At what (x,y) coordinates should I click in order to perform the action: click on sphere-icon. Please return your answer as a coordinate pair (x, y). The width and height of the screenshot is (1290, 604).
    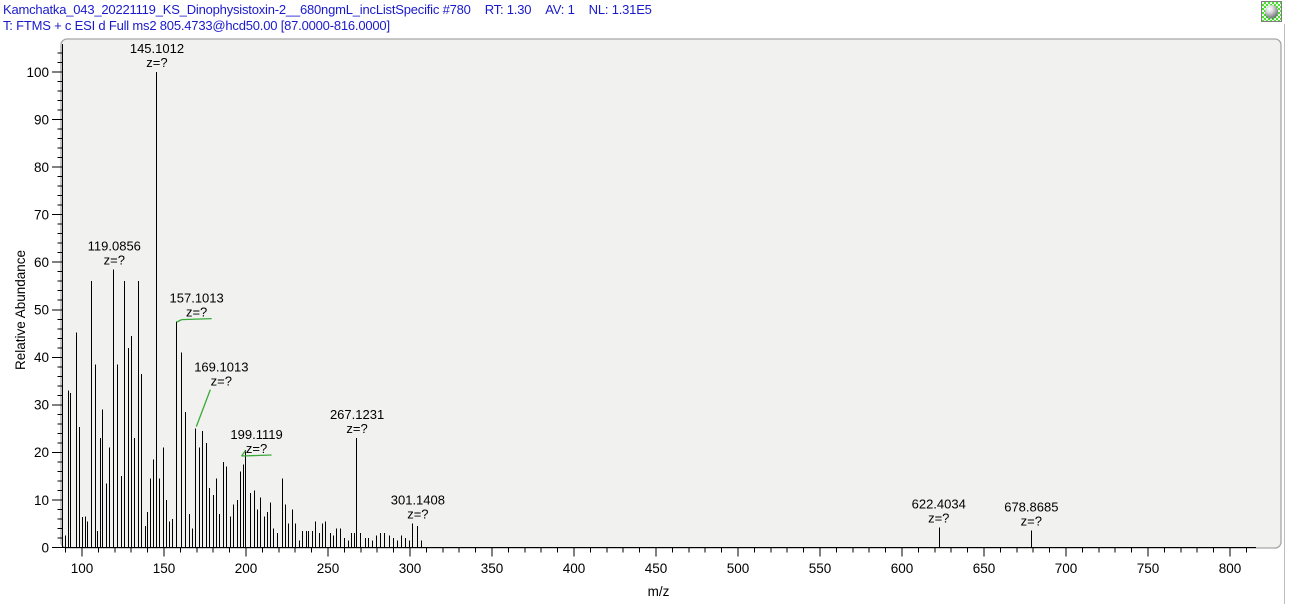
    Looking at the image, I should click on (1271, 11).